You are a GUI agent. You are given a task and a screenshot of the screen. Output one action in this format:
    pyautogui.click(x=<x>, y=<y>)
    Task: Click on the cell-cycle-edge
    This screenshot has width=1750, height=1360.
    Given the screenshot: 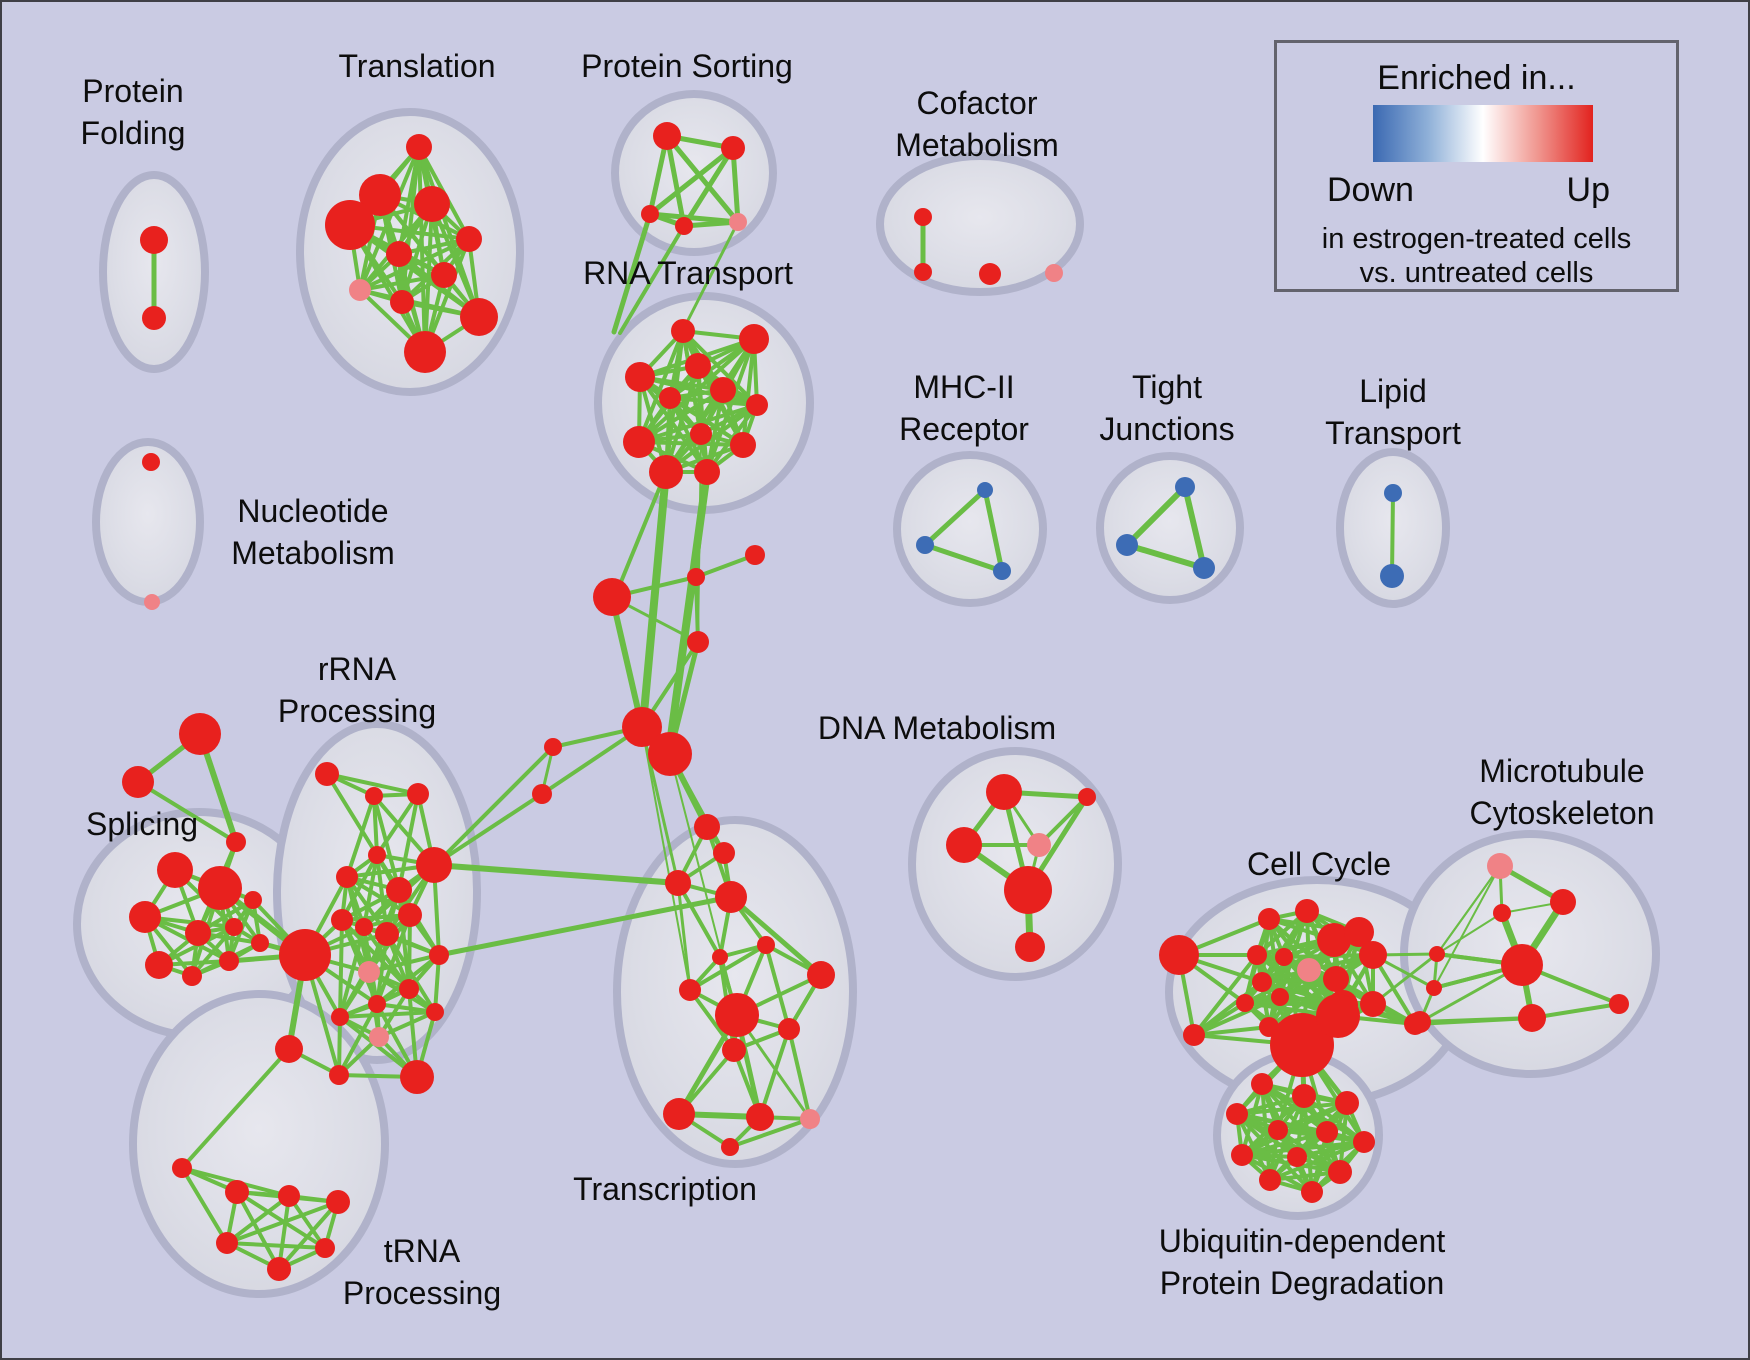 What is the action you would take?
    pyautogui.click(x=1290, y=991)
    